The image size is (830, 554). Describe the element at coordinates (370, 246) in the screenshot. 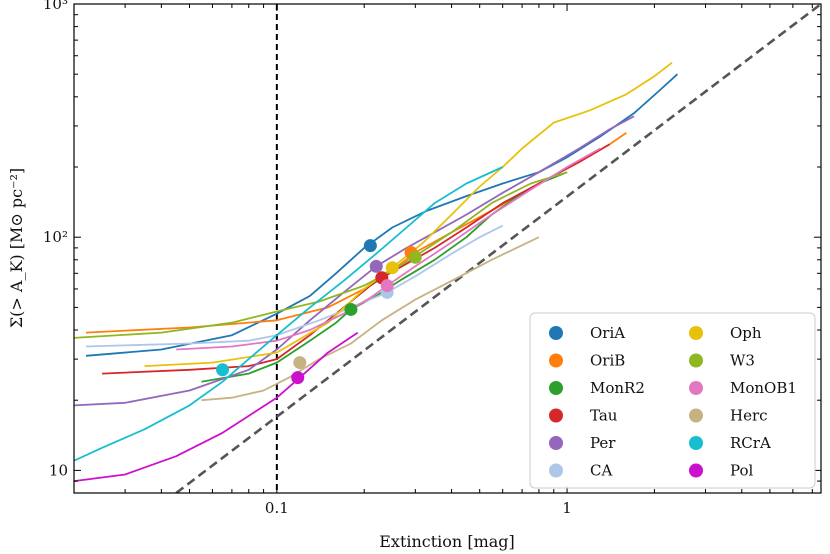

I see `series-marker-oria` at that location.